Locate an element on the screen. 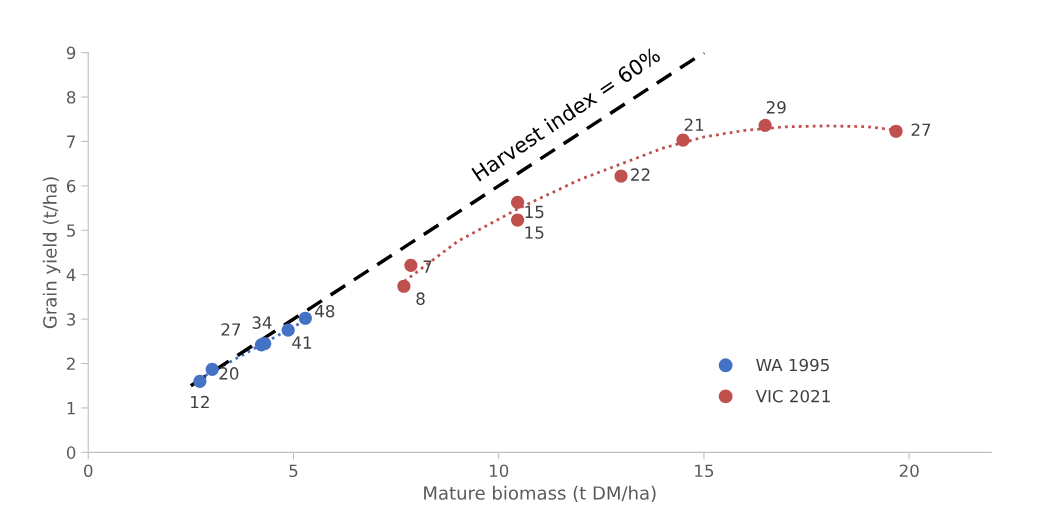  legend-label: WA 1995 is located at coordinates (792, 365).